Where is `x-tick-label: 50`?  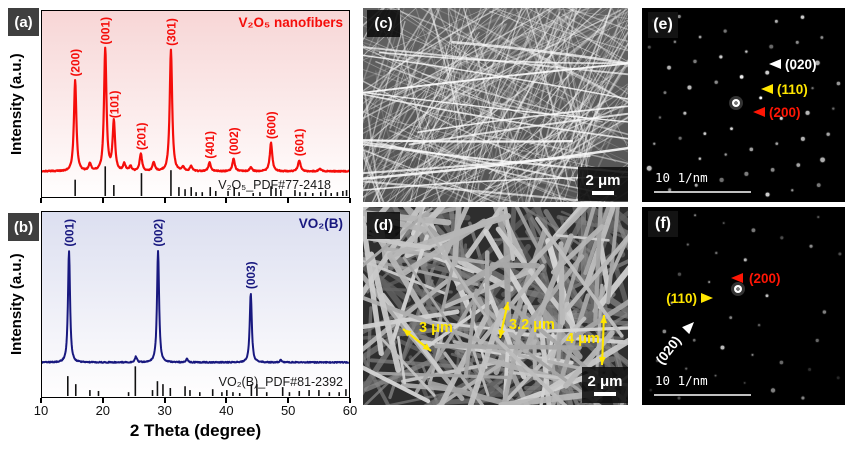 x-tick-label: 50 is located at coordinates (288, 410).